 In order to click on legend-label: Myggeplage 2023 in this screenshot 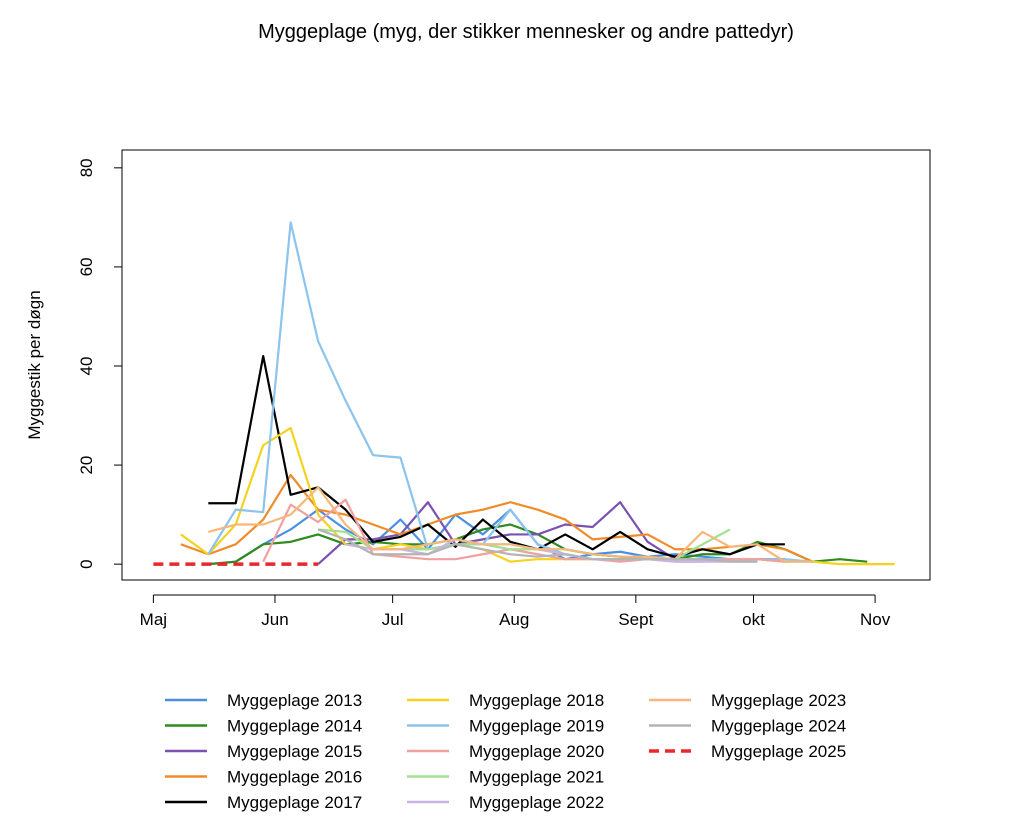, I will do `click(778, 700)`.